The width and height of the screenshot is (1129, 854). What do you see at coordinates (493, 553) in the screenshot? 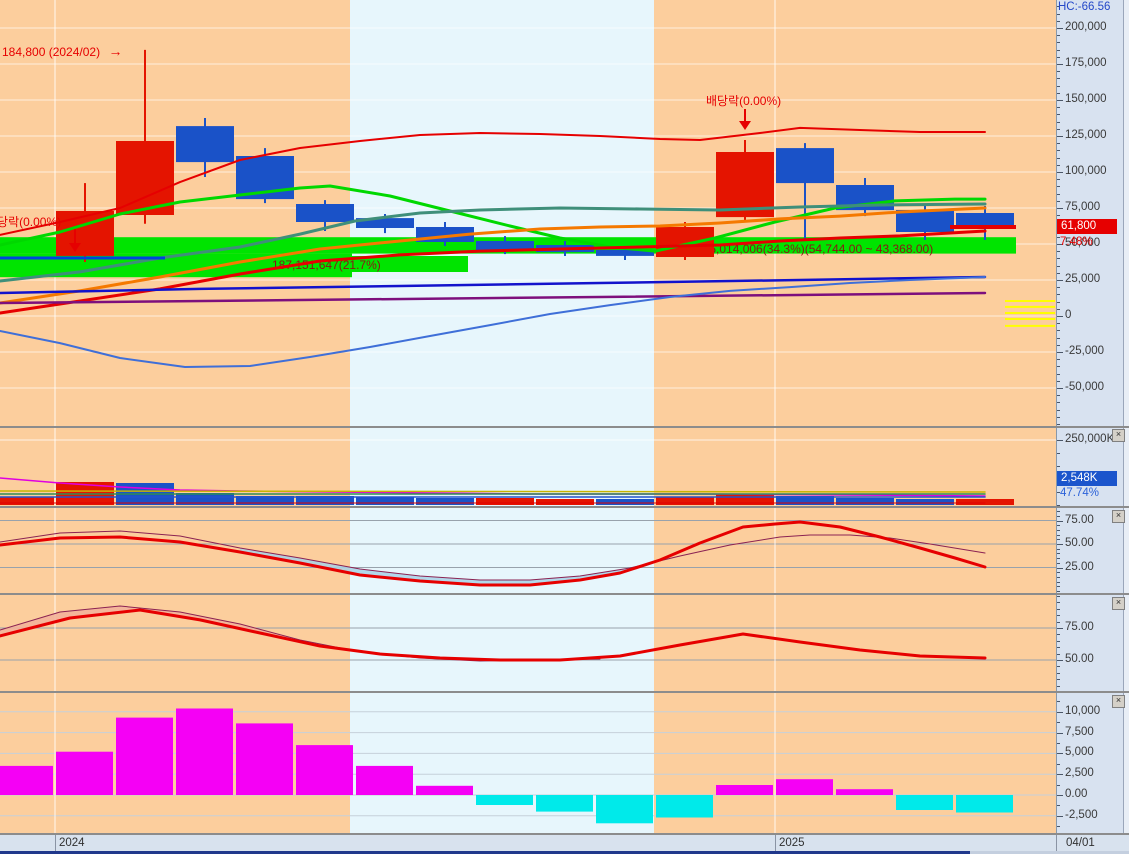
I see `osc1-main-line` at bounding box center [493, 553].